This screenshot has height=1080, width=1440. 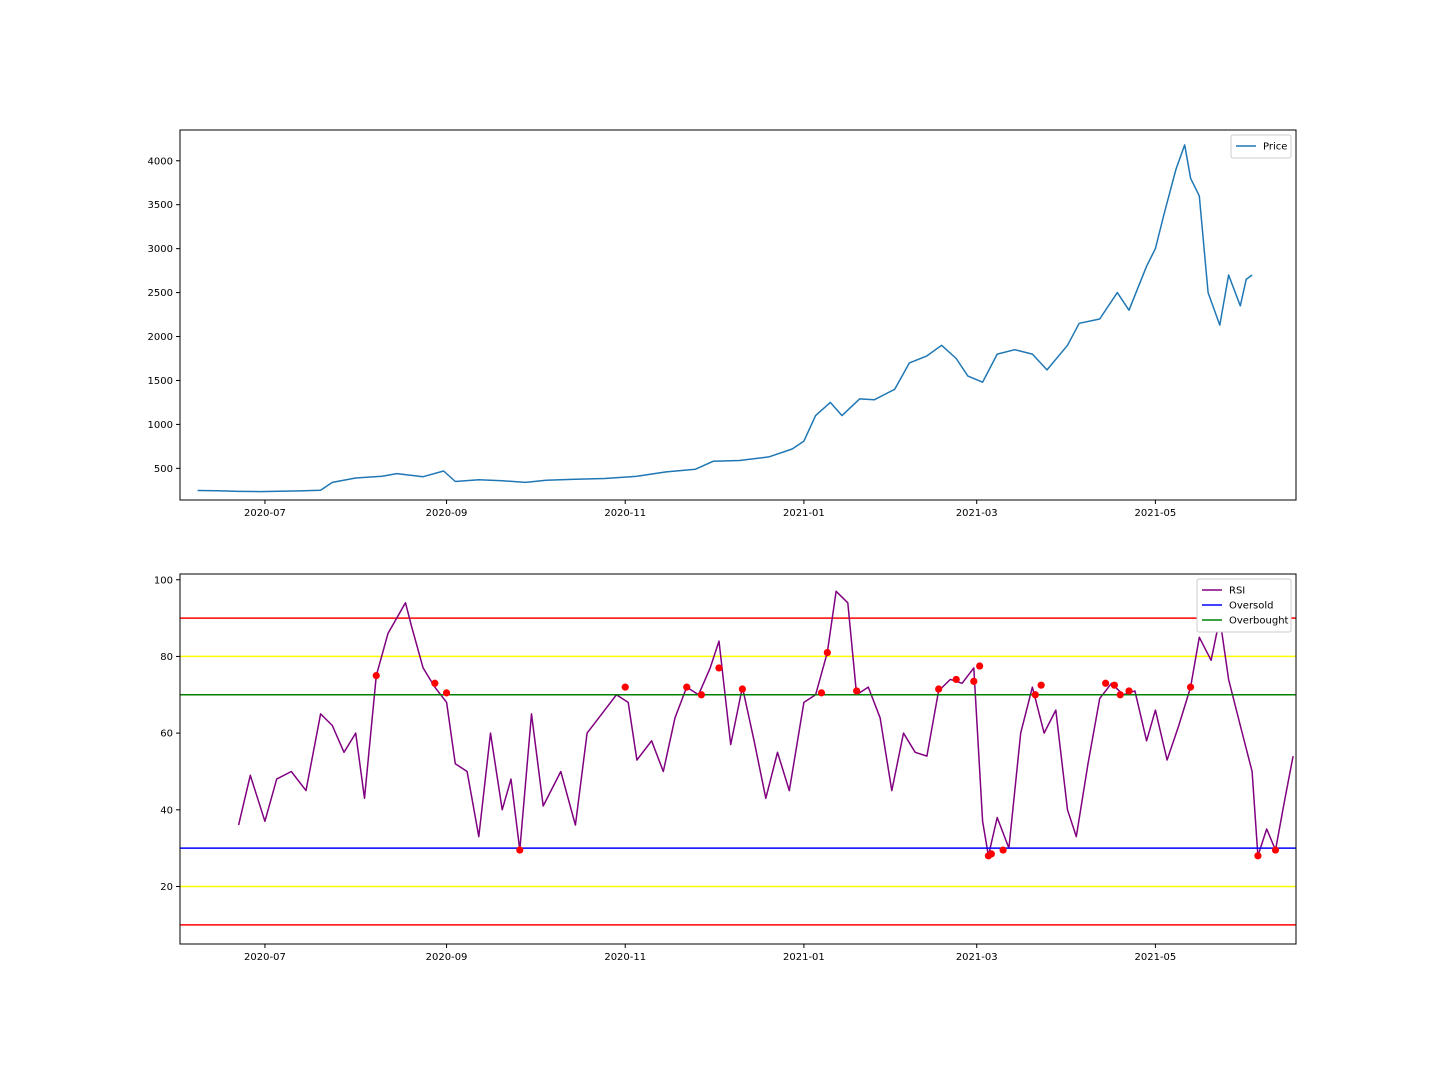 What do you see at coordinates (160, 425) in the screenshot?
I see `y-tick-label: 1000` at bounding box center [160, 425].